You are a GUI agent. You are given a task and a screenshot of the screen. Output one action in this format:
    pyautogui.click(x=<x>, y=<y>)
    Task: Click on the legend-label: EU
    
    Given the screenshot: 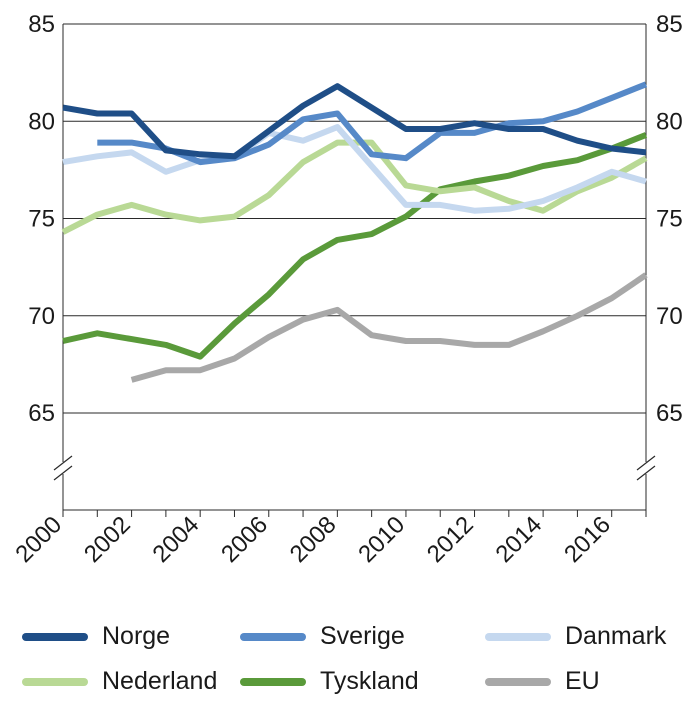 What is the action you would take?
    pyautogui.click(x=582, y=681)
    